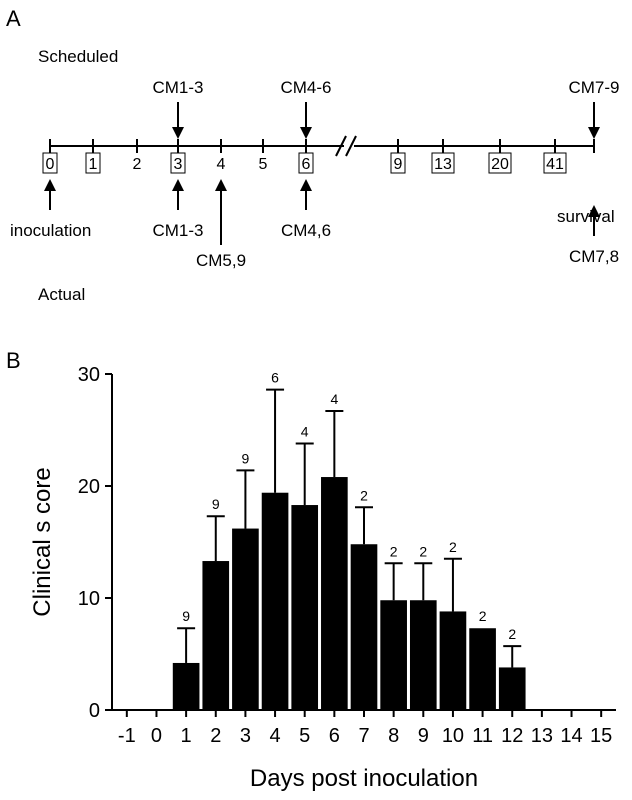  Describe the element at coordinates (13, 360) in the screenshot. I see `panel-b-label: B` at that location.